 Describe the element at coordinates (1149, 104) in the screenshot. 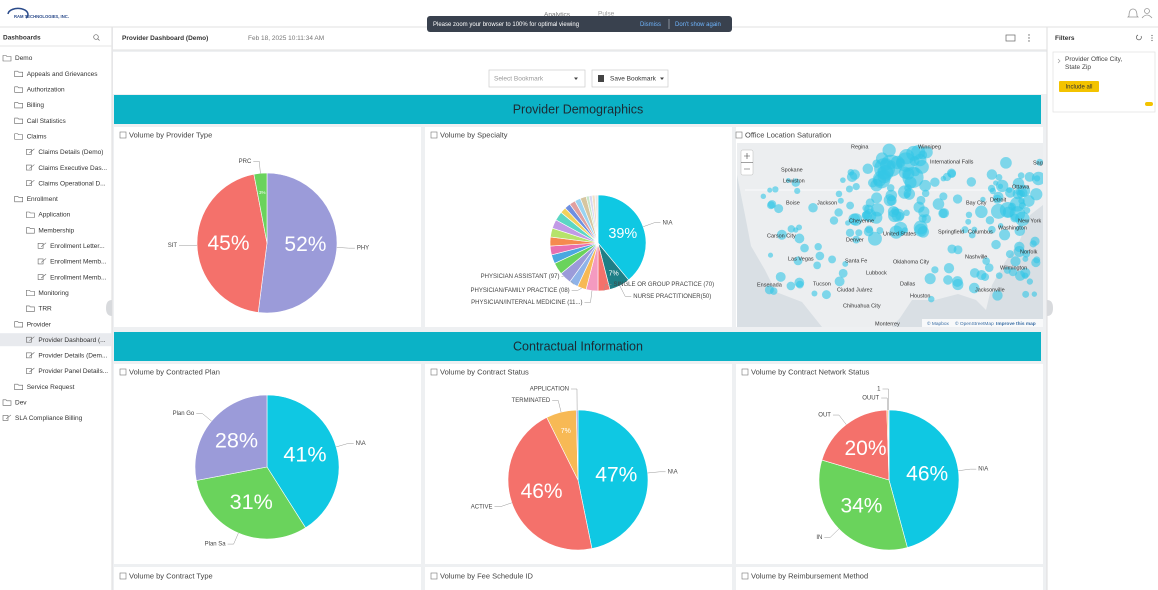

I see `toggle` at that location.